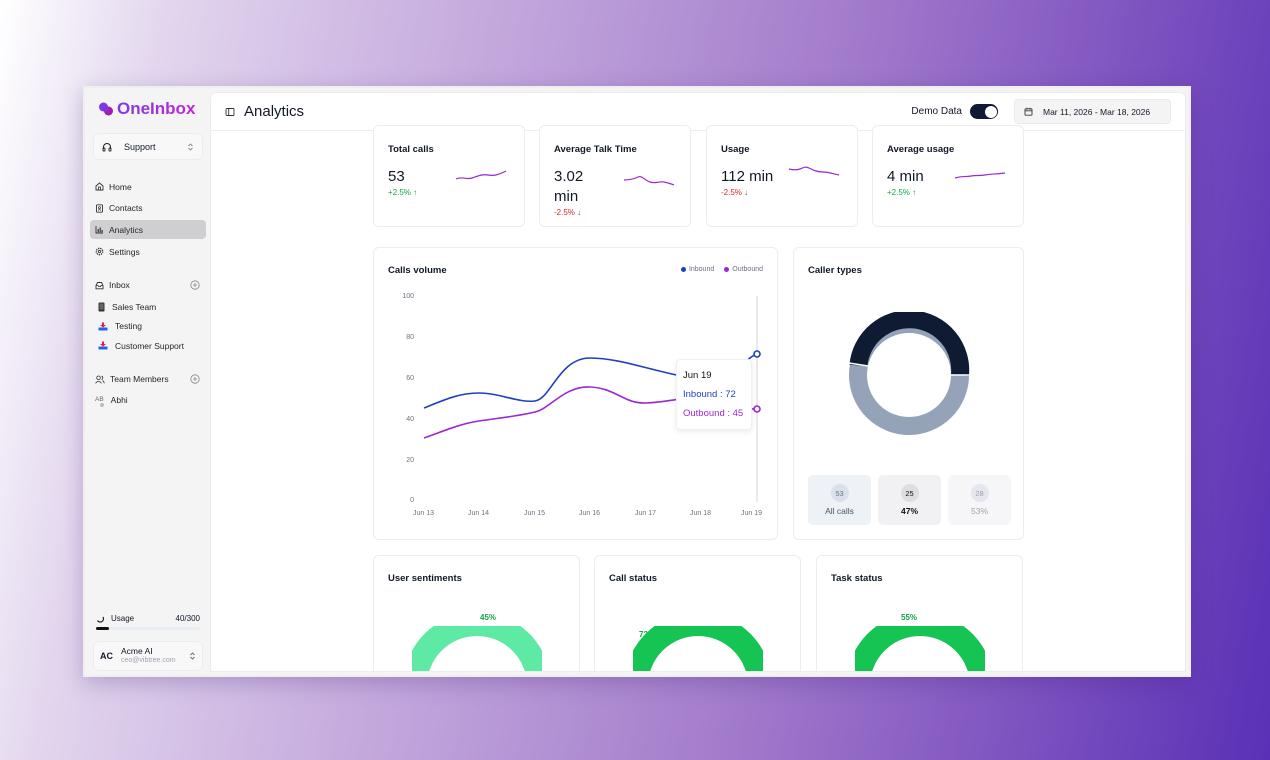  Describe the element at coordinates (192, 656) in the screenshot. I see `chevron-up-down-icon` at that location.